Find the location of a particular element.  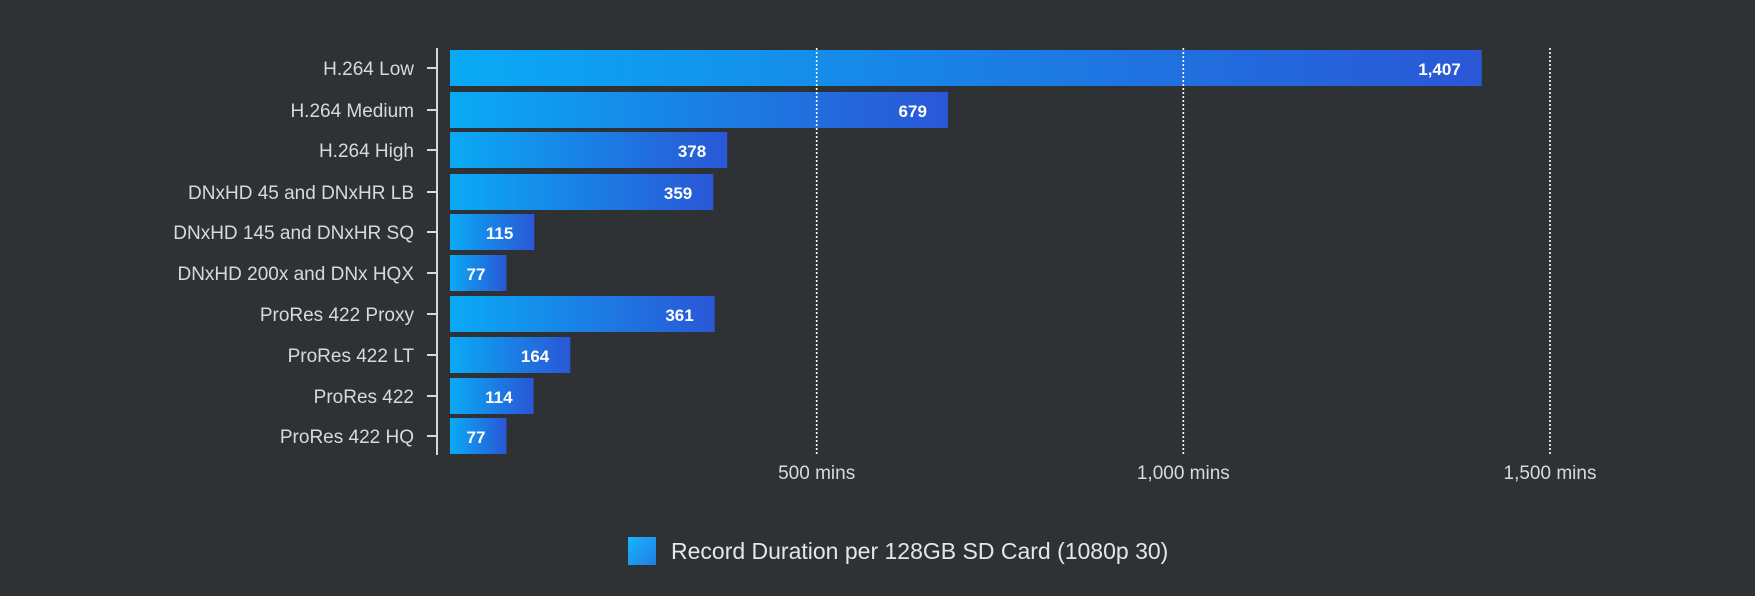

category-label: DNxHD 200x and DNx HQX is located at coordinates (295, 274).